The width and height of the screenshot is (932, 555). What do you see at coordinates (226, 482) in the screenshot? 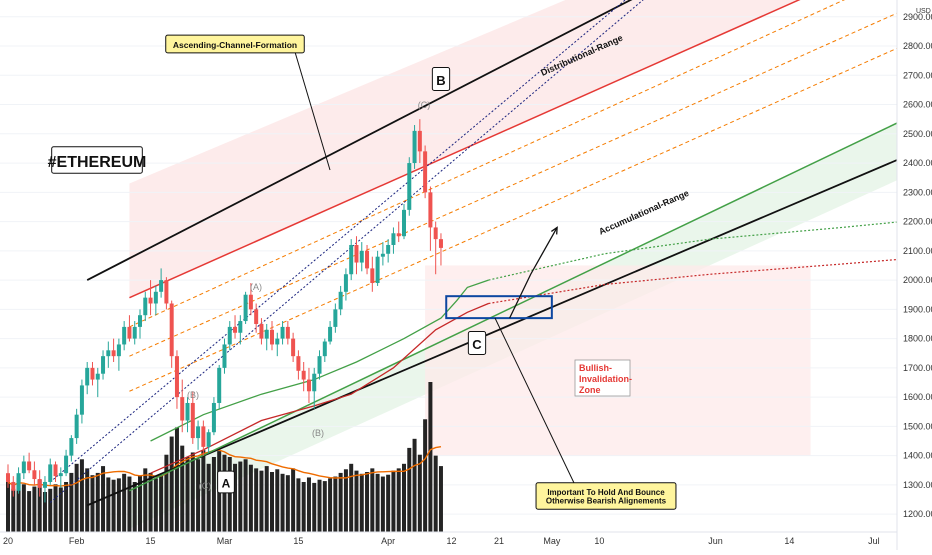
I see `wave-label-A: A` at bounding box center [226, 482].